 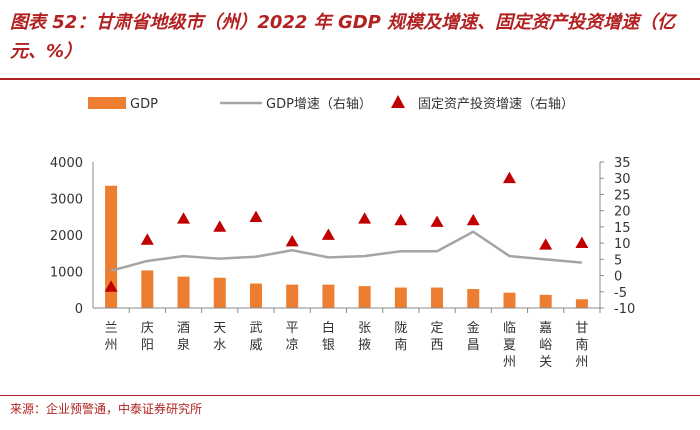 What do you see at coordinates (622, 228) in the screenshot?
I see `y-right-tick-label: 15` at bounding box center [622, 228].